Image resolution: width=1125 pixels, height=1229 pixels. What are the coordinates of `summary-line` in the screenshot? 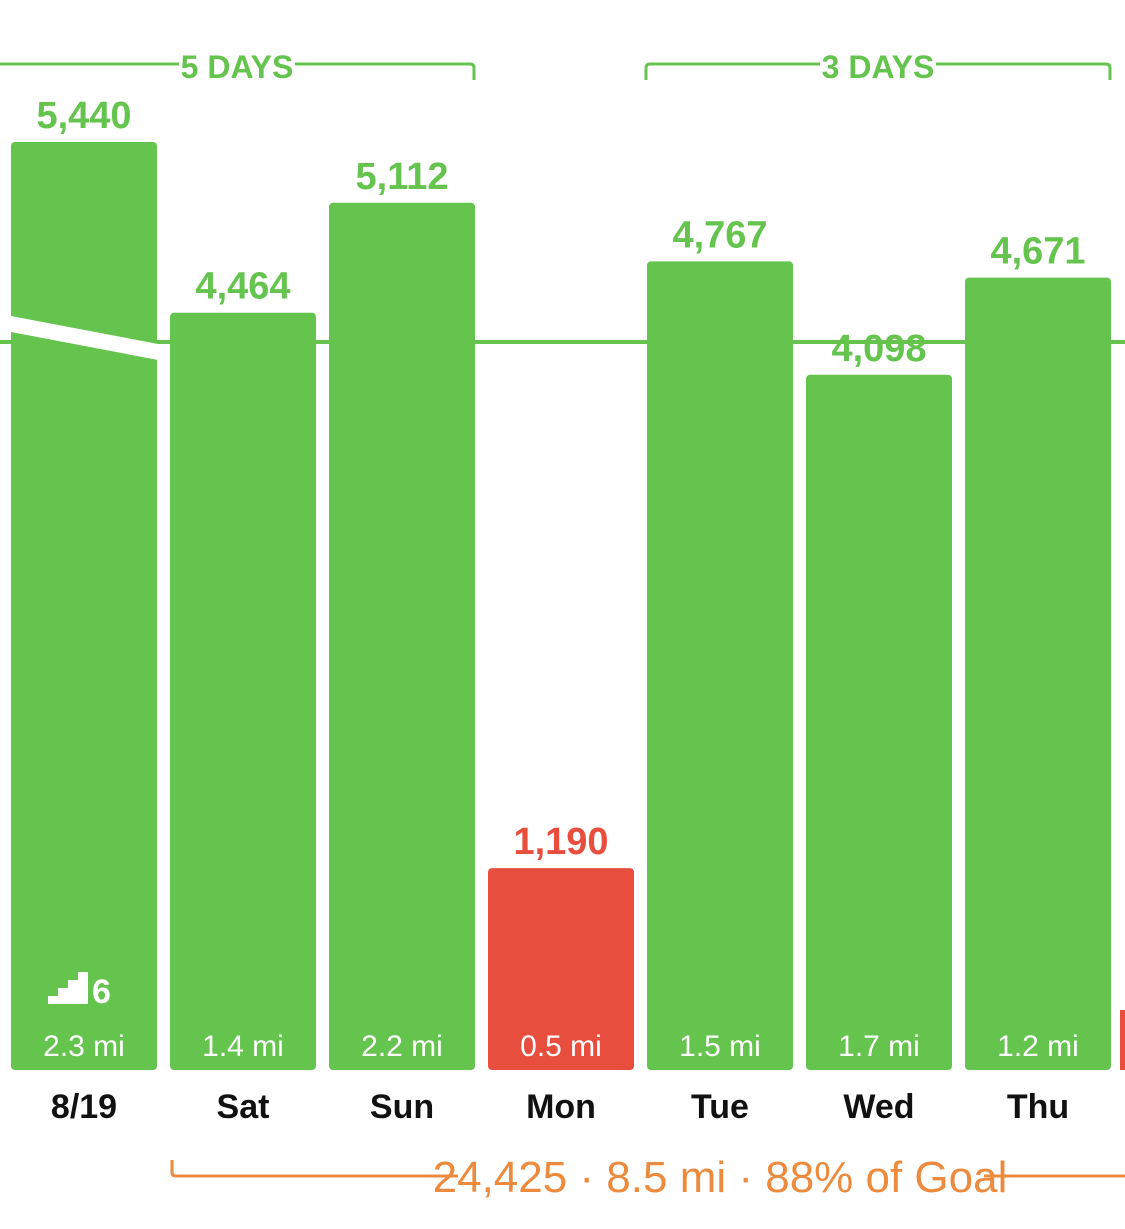 It's located at (647, 1169).